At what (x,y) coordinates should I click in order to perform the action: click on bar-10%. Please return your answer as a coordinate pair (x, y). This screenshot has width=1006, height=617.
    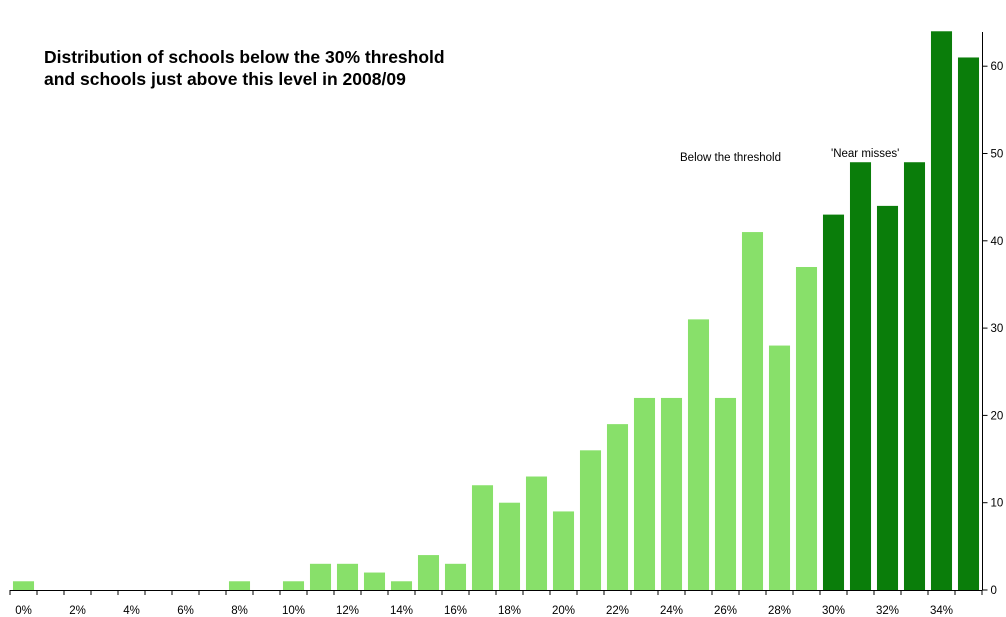
    Looking at the image, I should click on (293, 585).